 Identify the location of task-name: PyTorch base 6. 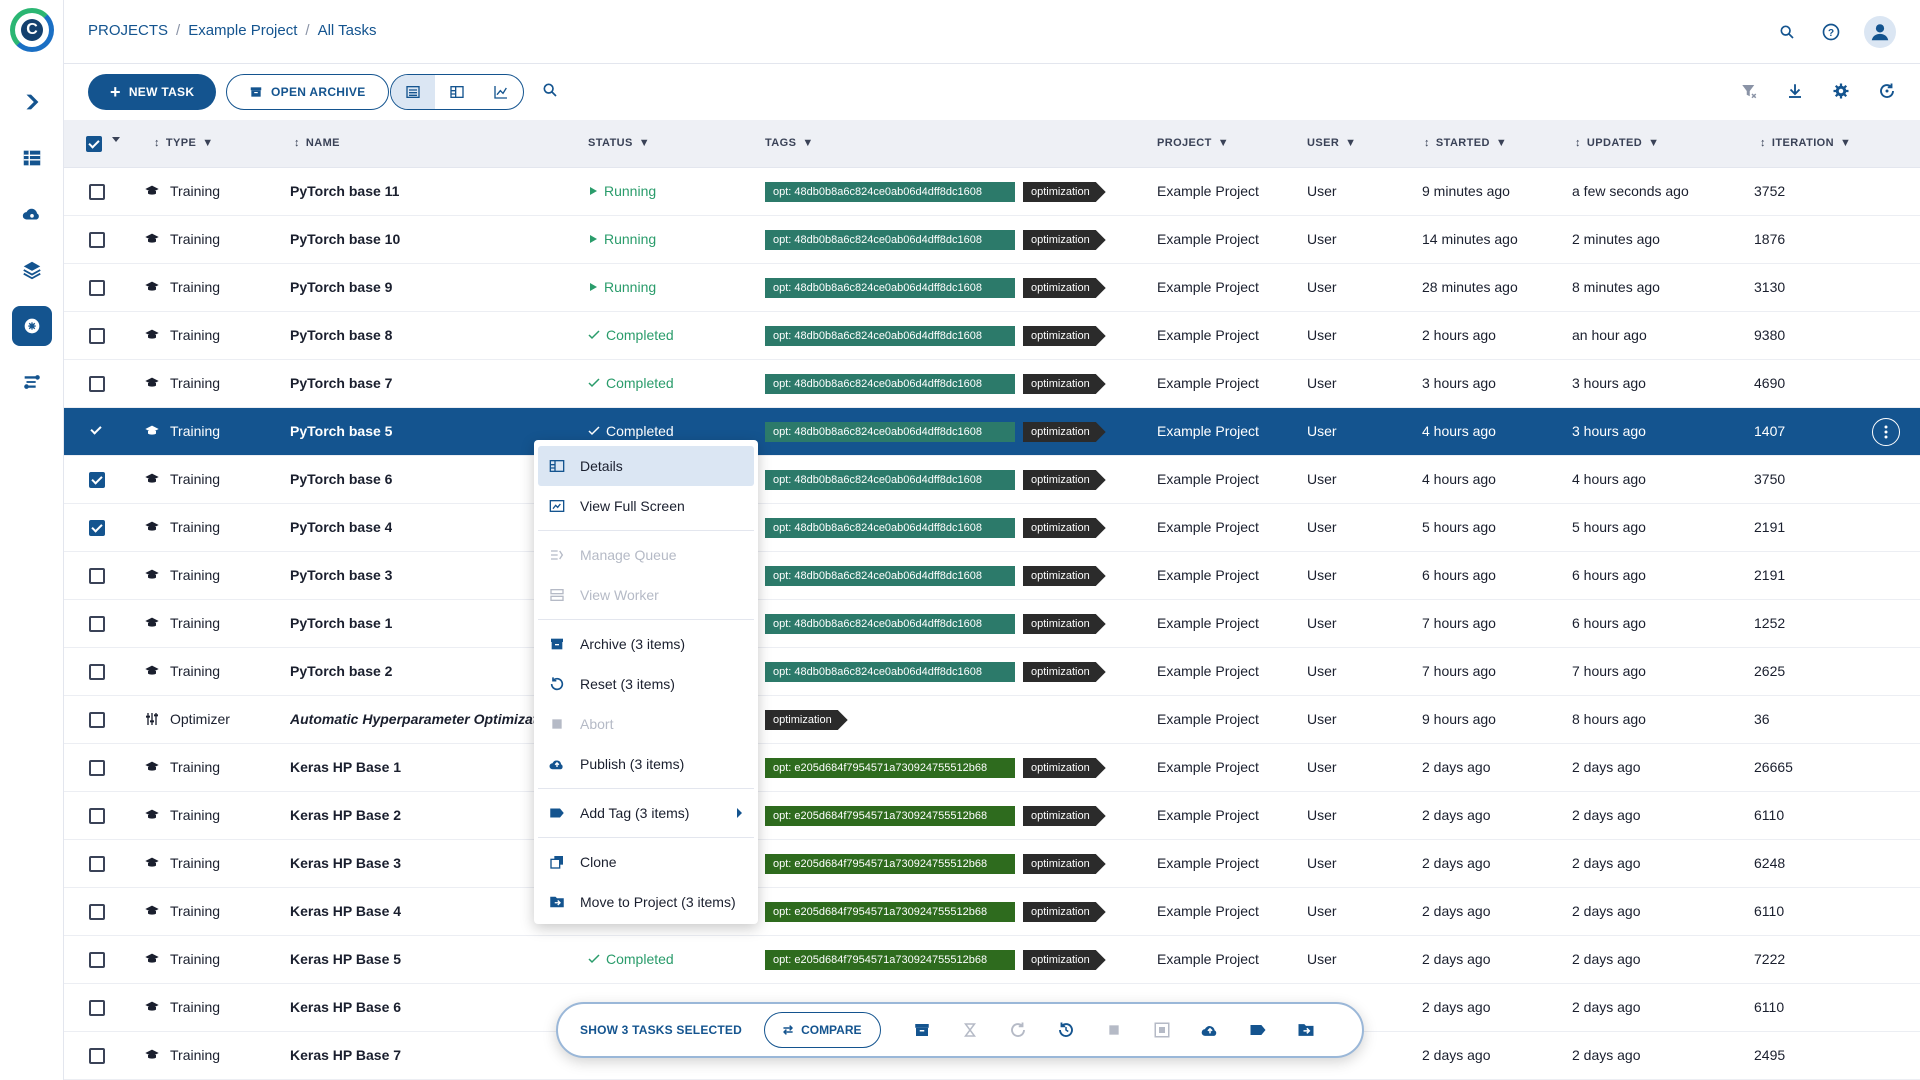
(341, 479).